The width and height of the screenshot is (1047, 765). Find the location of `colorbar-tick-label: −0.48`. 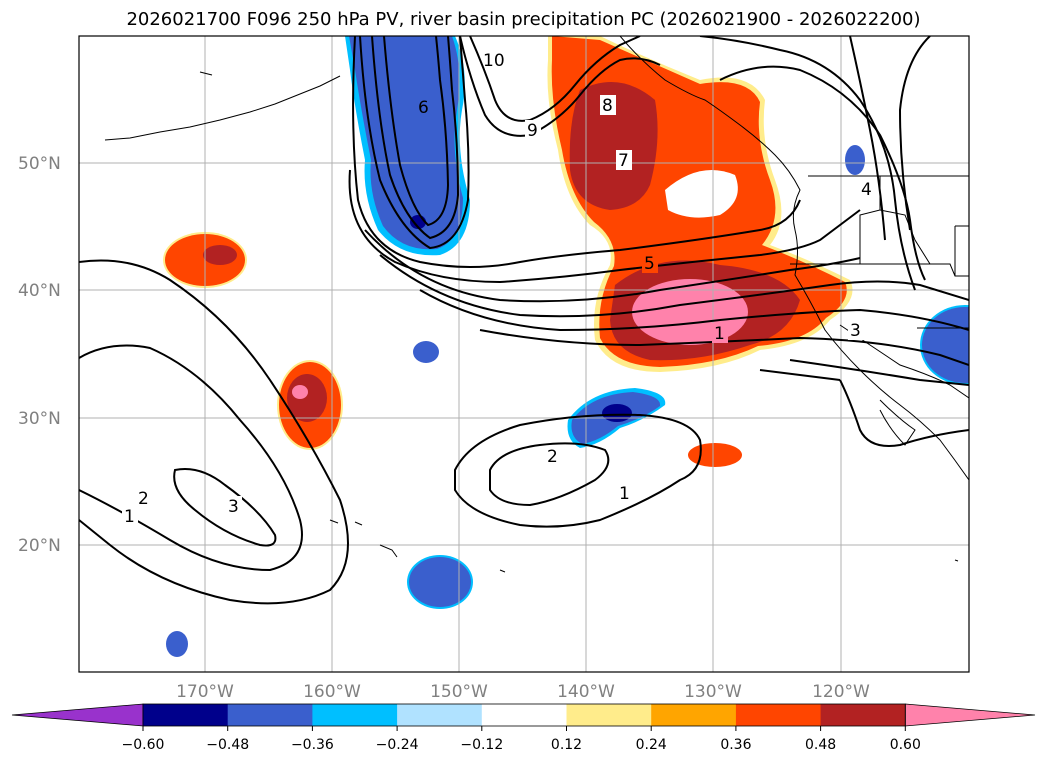

colorbar-tick-label: −0.48 is located at coordinates (227, 745).